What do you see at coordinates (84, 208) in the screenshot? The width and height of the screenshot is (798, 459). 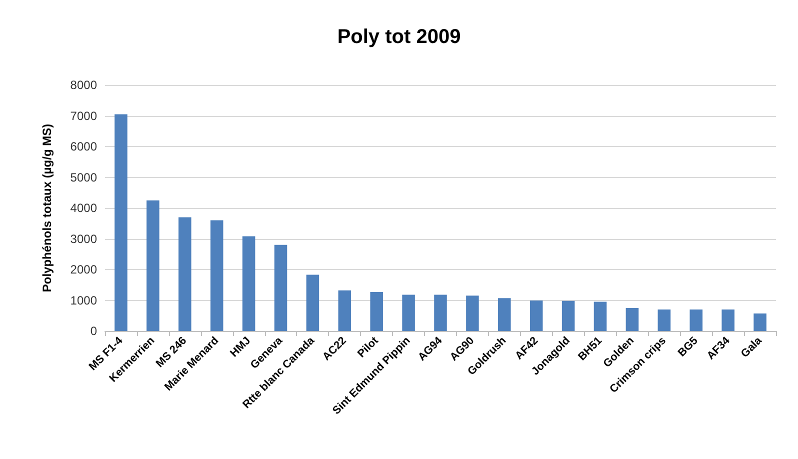 I see `y-tick-label: 4000` at bounding box center [84, 208].